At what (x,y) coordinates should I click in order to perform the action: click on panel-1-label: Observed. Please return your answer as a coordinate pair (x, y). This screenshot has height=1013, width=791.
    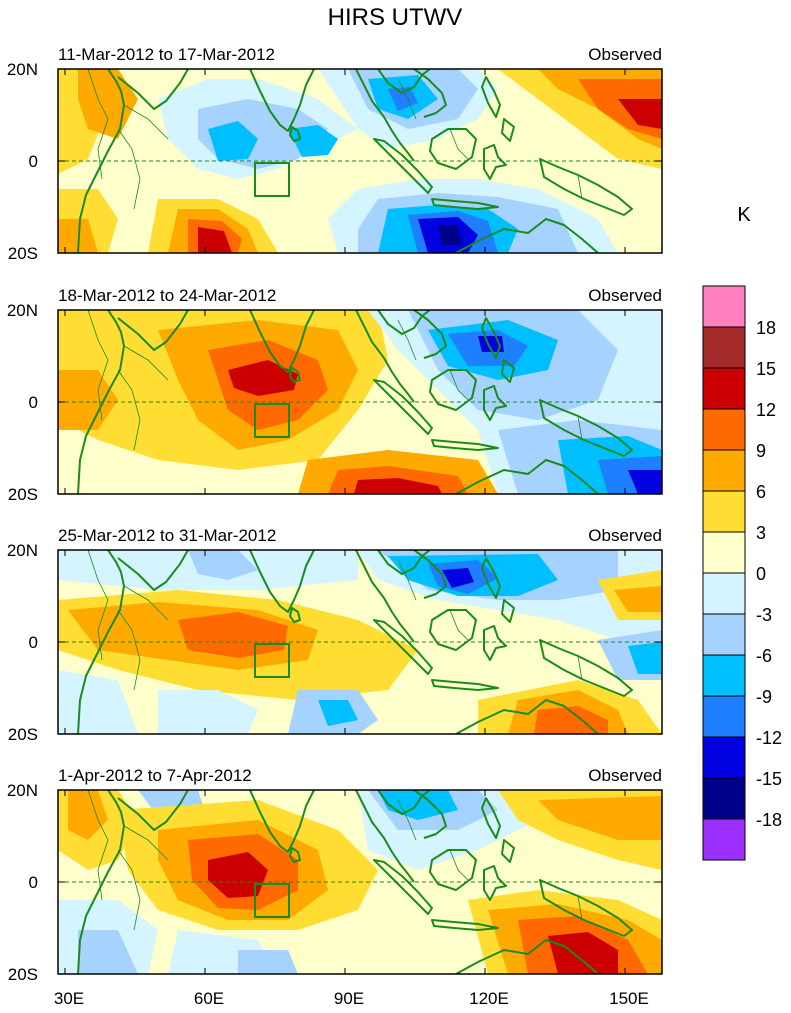
    Looking at the image, I should click on (625, 54).